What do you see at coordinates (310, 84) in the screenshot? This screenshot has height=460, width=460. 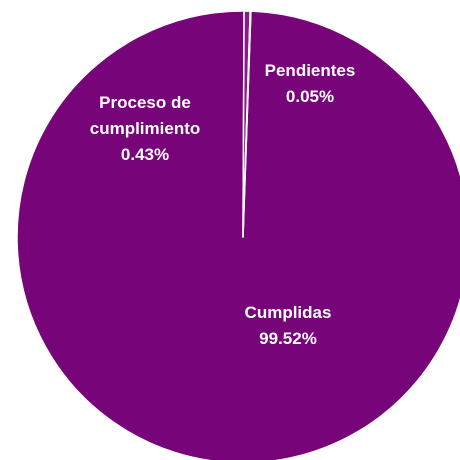 I see `slice-label: Pendientes 0.05%` at bounding box center [310, 84].